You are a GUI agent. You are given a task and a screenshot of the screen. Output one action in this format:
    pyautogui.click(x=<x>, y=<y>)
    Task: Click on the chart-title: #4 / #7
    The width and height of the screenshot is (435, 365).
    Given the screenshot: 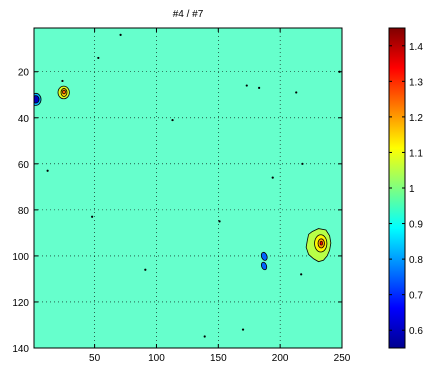 What is the action you would take?
    pyautogui.click(x=188, y=14)
    